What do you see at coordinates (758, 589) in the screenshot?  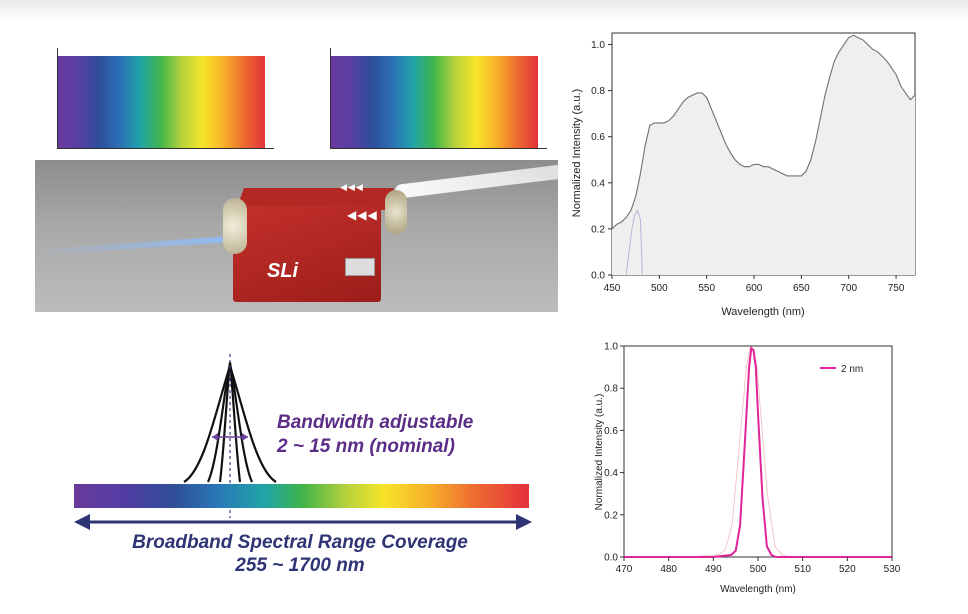 I see `chart2-x-axis-label: Wavelength (nm)` at bounding box center [758, 589].